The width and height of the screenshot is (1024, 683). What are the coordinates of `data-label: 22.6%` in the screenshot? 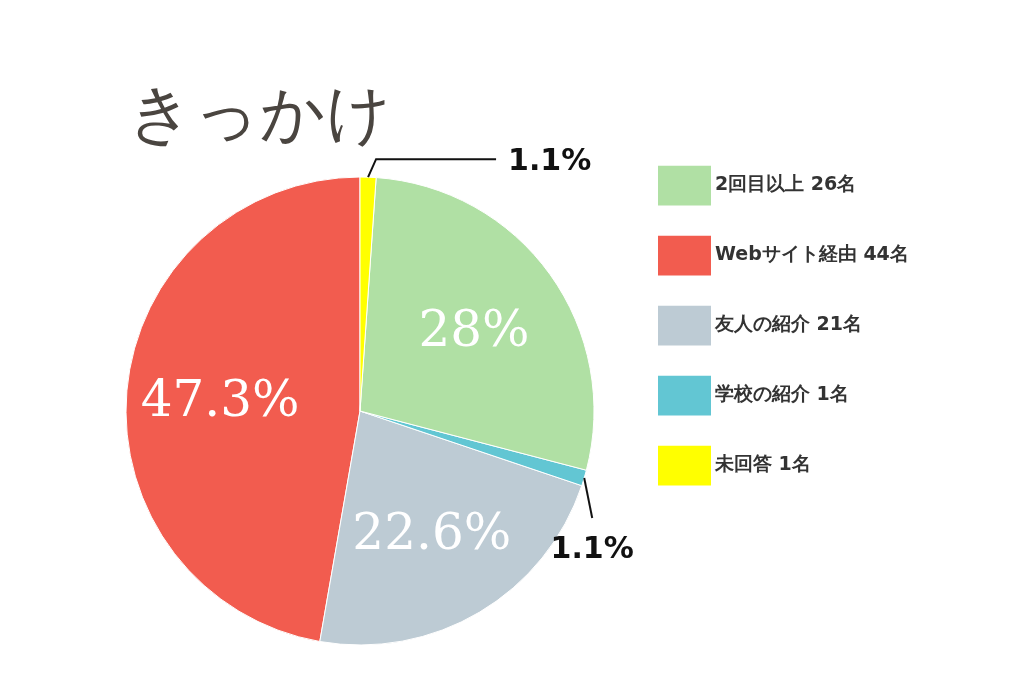 It's located at (432, 531).